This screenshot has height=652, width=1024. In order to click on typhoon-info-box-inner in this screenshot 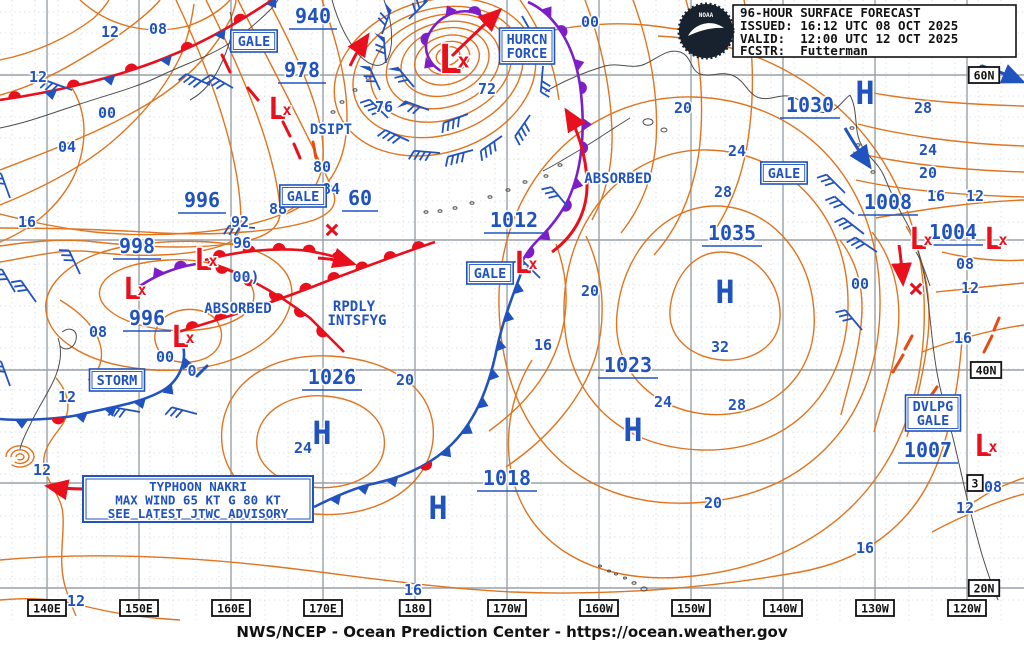, I will do `click(198, 499)`.